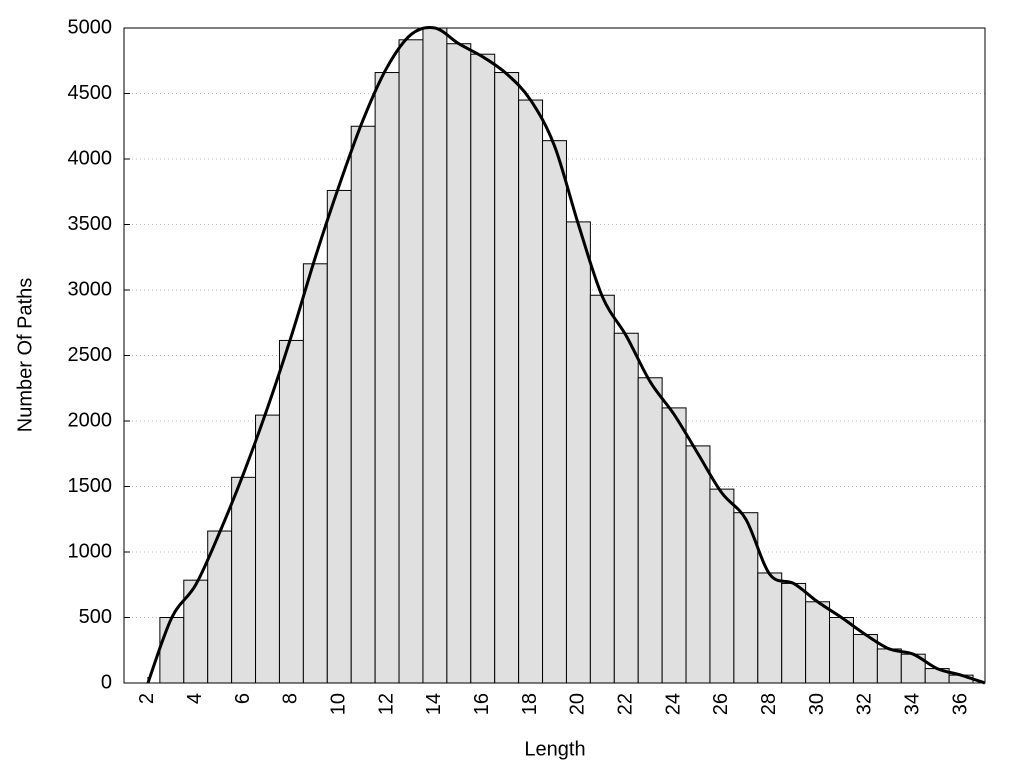 The height and width of the screenshot is (768, 1024). Describe the element at coordinates (106, 682) in the screenshot. I see `y-tick-label: 0` at that location.